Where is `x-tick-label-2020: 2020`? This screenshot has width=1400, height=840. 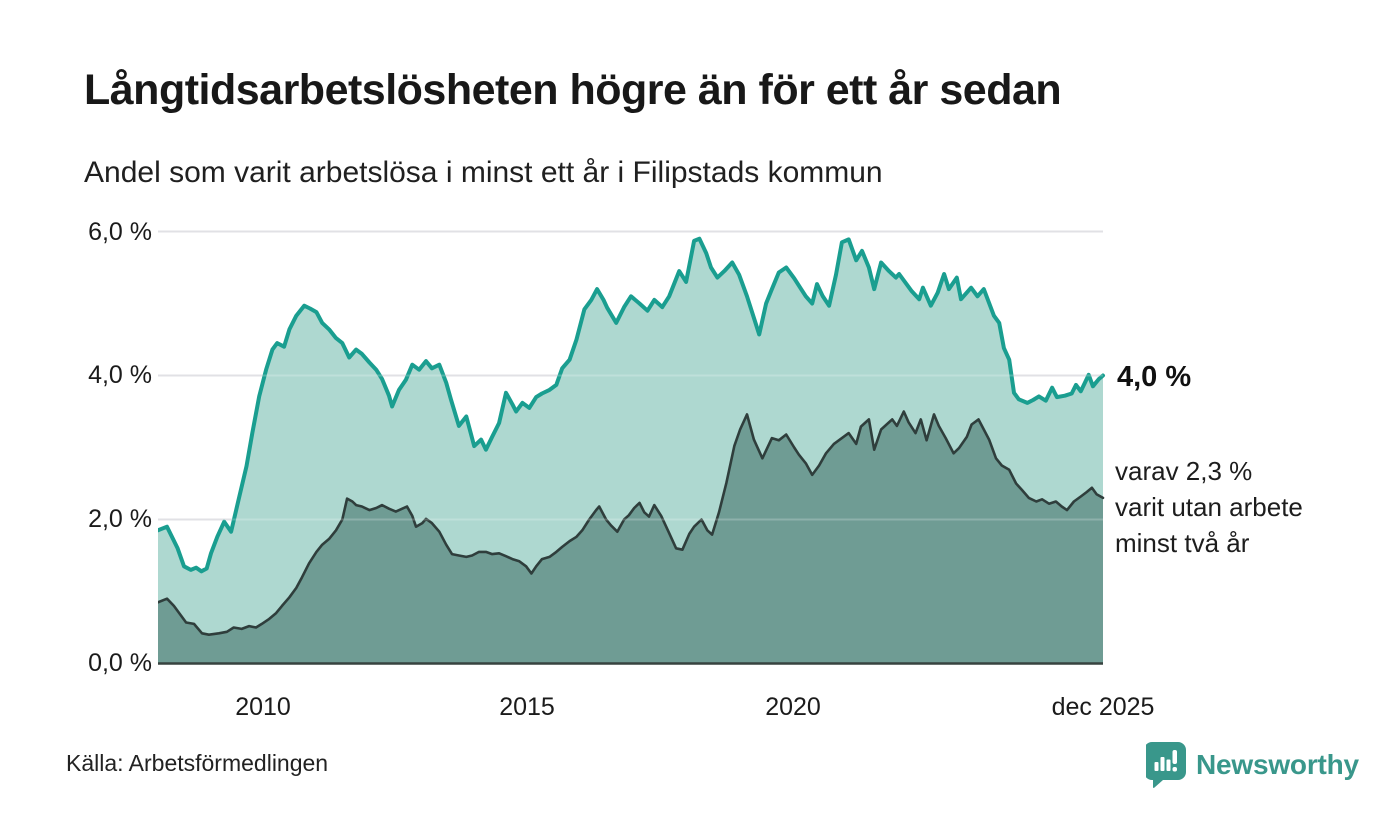
x-tick-label-2020: 2020 is located at coordinates (793, 707).